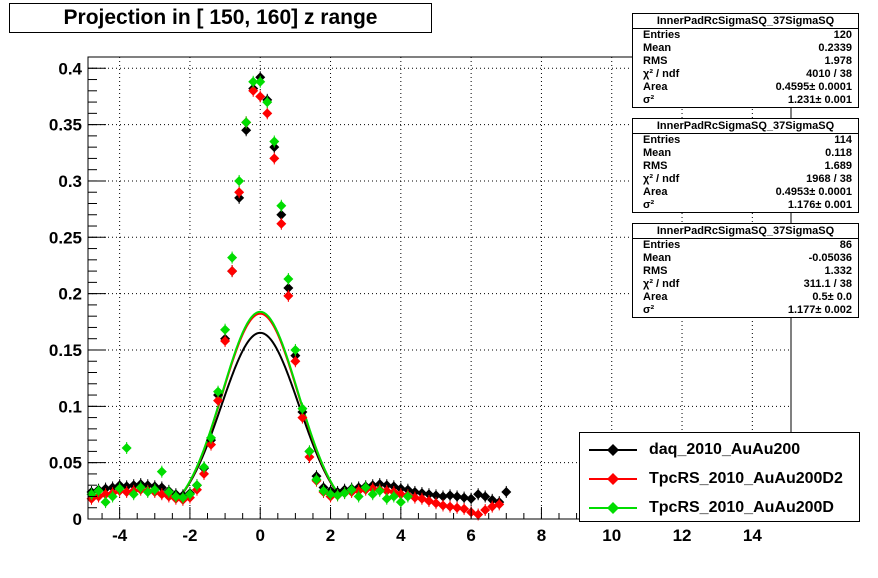 The height and width of the screenshot is (578, 878). What do you see at coordinates (401, 535) in the screenshot?
I see `x-tick-label: 4` at bounding box center [401, 535].